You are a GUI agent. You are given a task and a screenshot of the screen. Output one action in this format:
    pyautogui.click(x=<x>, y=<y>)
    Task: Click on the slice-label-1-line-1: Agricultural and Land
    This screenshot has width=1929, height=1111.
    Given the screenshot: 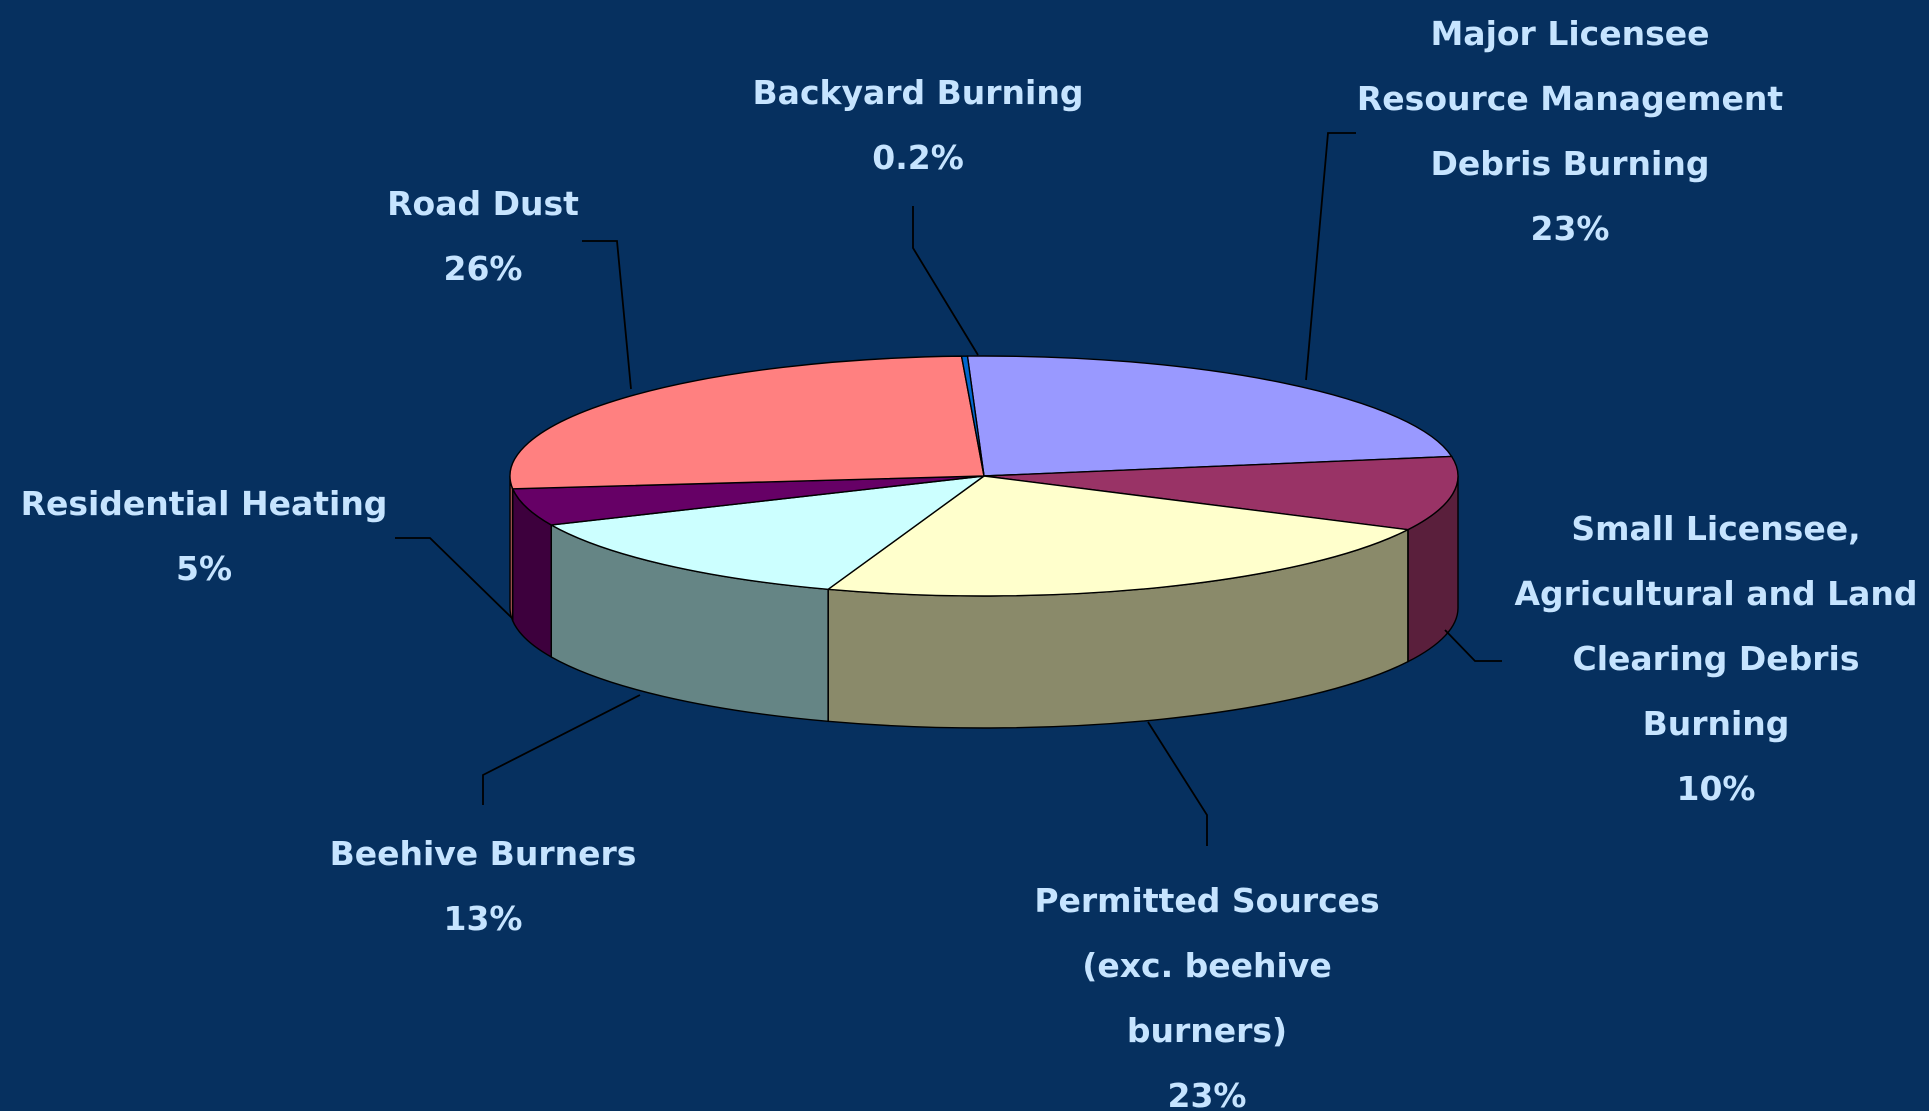 What is the action you would take?
    pyautogui.click(x=1715, y=593)
    